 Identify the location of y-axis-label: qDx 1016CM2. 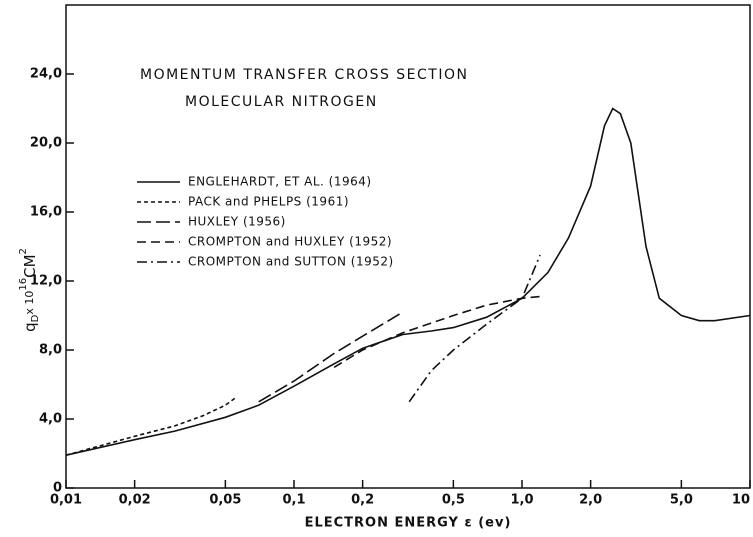
(29, 290).